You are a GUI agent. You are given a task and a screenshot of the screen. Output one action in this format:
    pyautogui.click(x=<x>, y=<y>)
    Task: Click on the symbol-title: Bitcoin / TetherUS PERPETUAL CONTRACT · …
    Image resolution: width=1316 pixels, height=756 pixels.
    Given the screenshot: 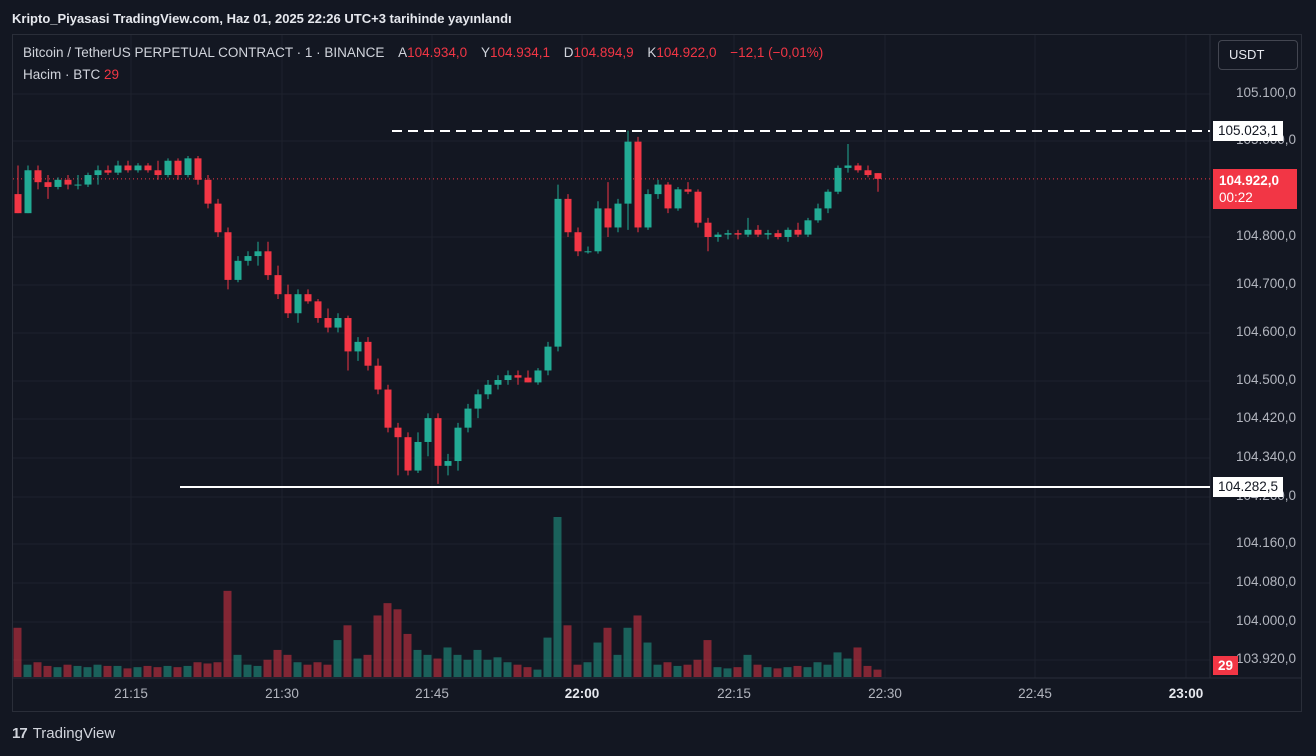 What is the action you would take?
    pyautogui.click(x=204, y=52)
    